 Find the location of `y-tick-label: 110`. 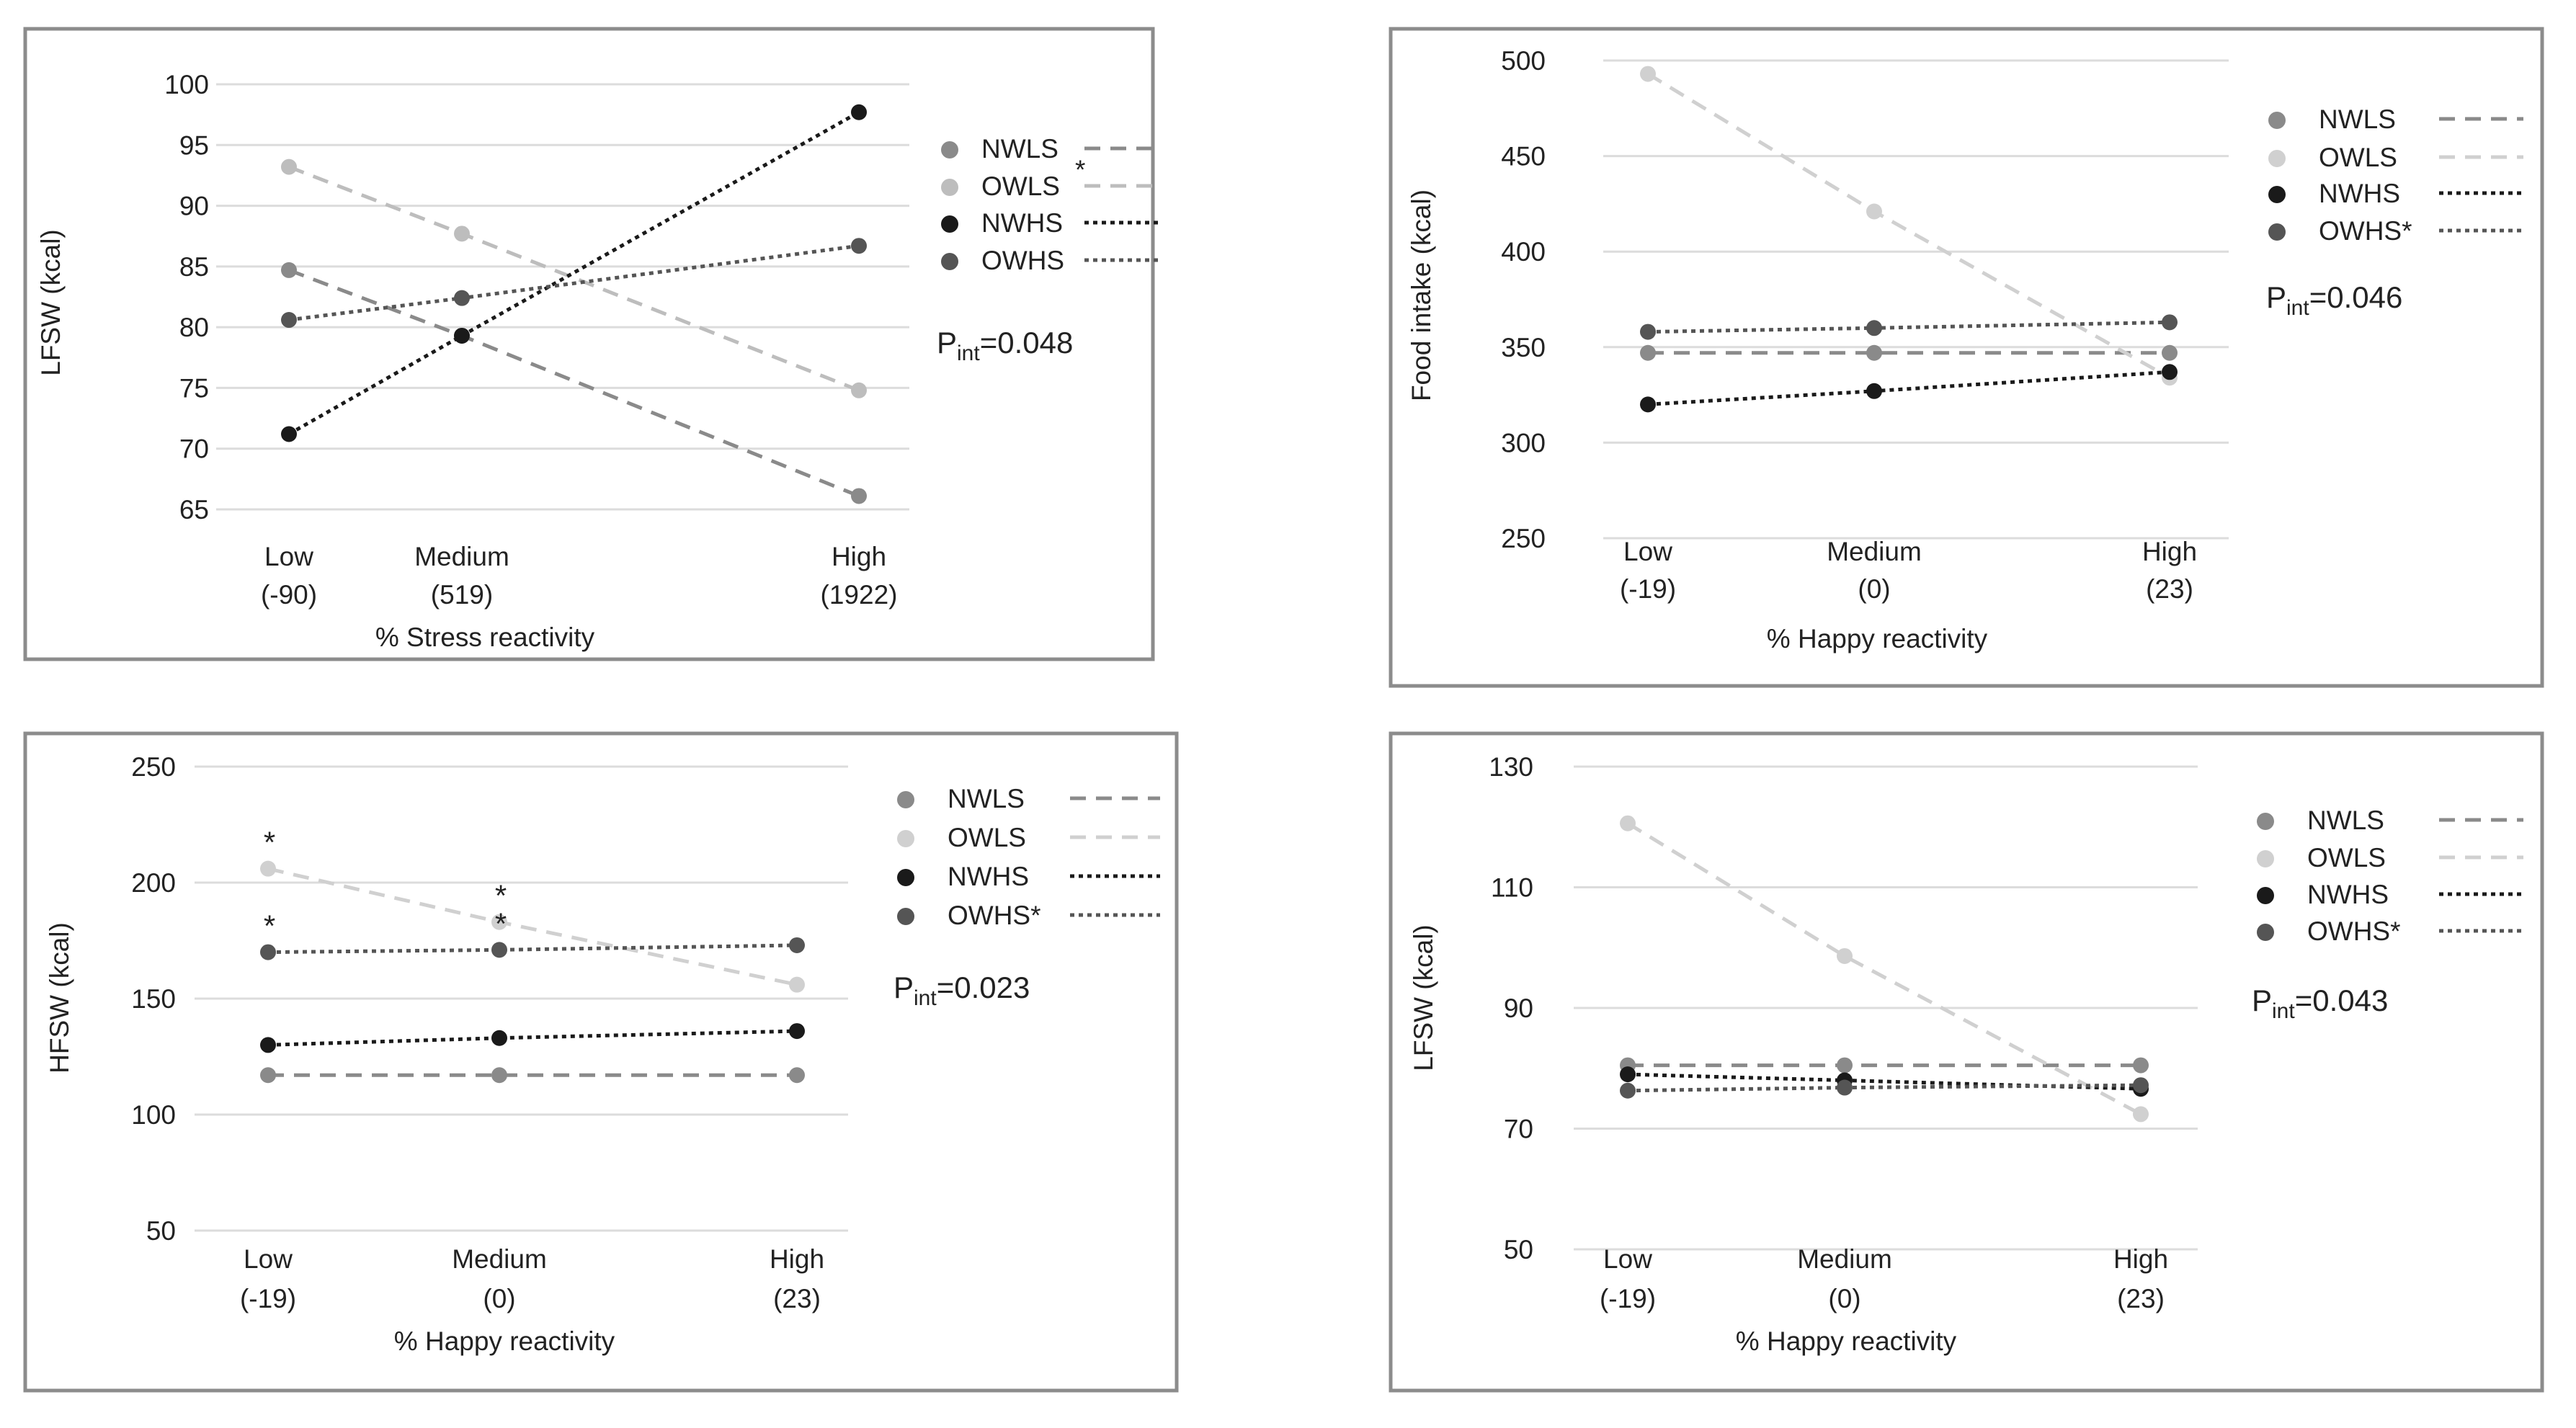

y-tick-label: 110 is located at coordinates (1512, 888).